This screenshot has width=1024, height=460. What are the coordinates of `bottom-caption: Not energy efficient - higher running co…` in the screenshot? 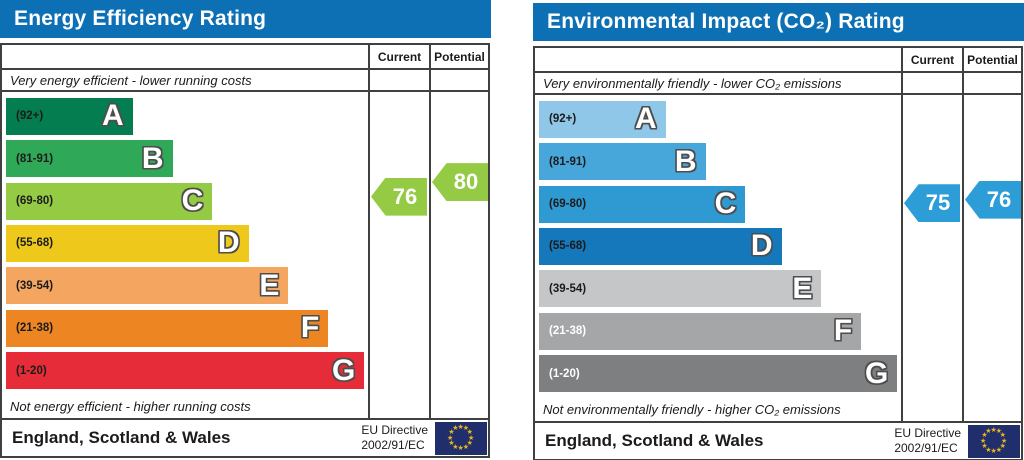 It's located at (130, 406).